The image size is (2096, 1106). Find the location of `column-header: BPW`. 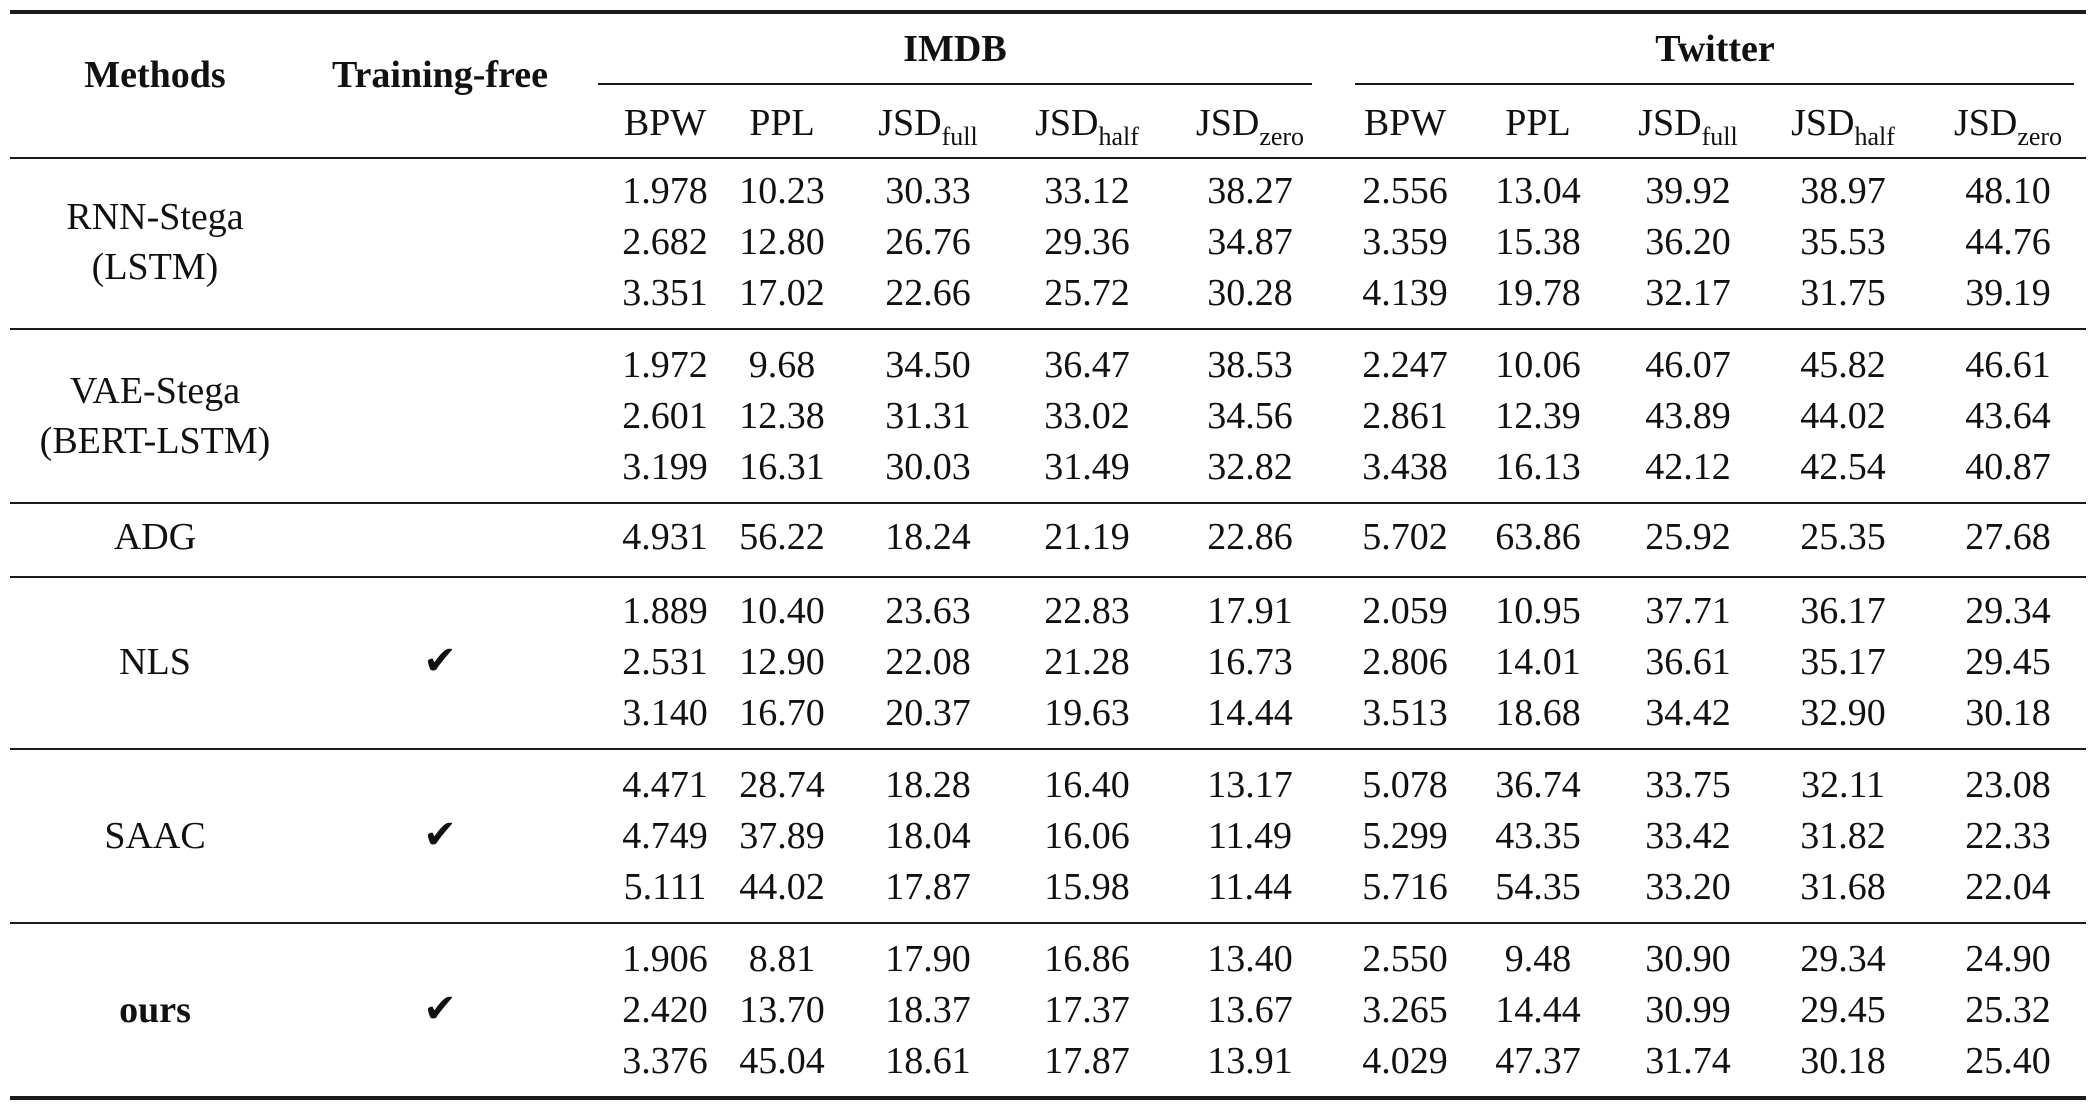

column-header: BPW is located at coordinates (665, 123).